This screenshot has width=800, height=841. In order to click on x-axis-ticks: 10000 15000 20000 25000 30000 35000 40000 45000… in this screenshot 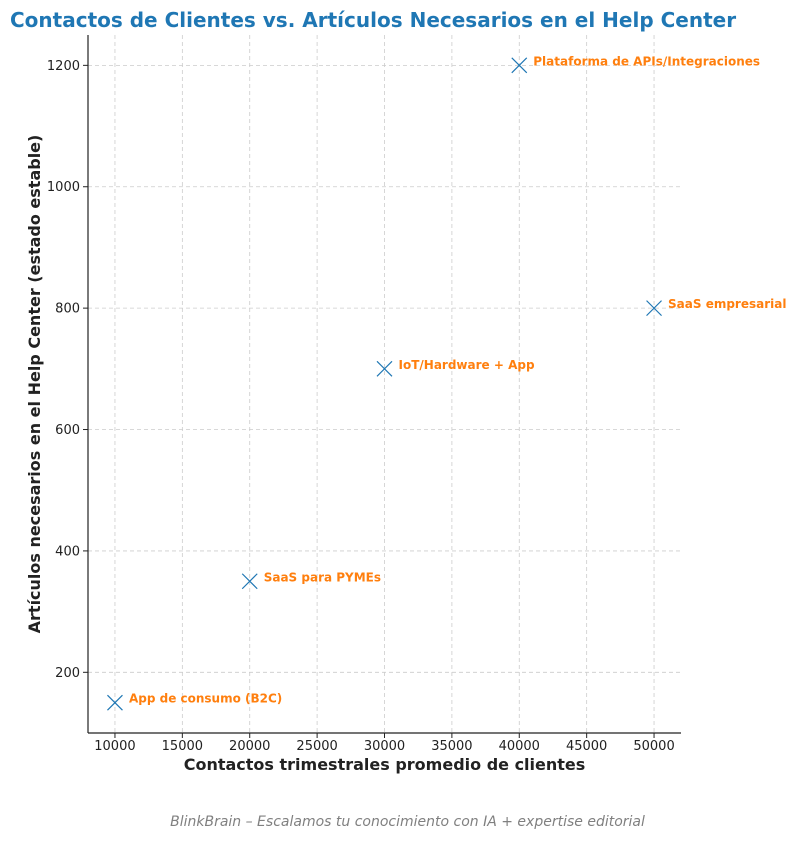, I will do `click(384, 743)`.